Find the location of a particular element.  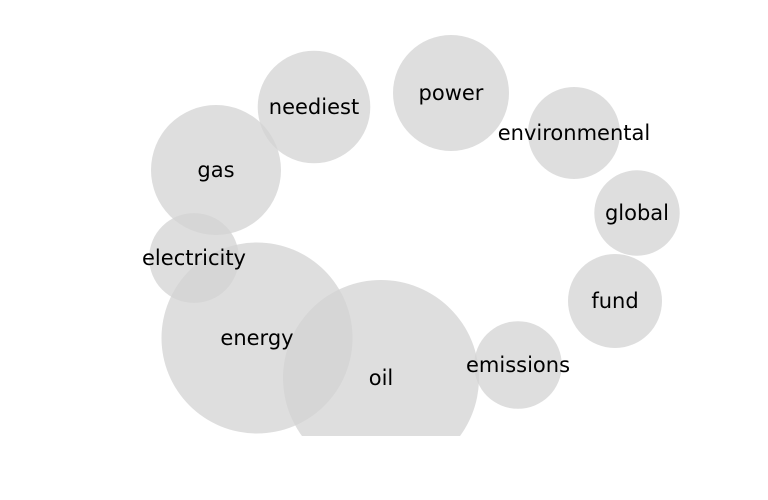

bubble-global is located at coordinates (637, 213).